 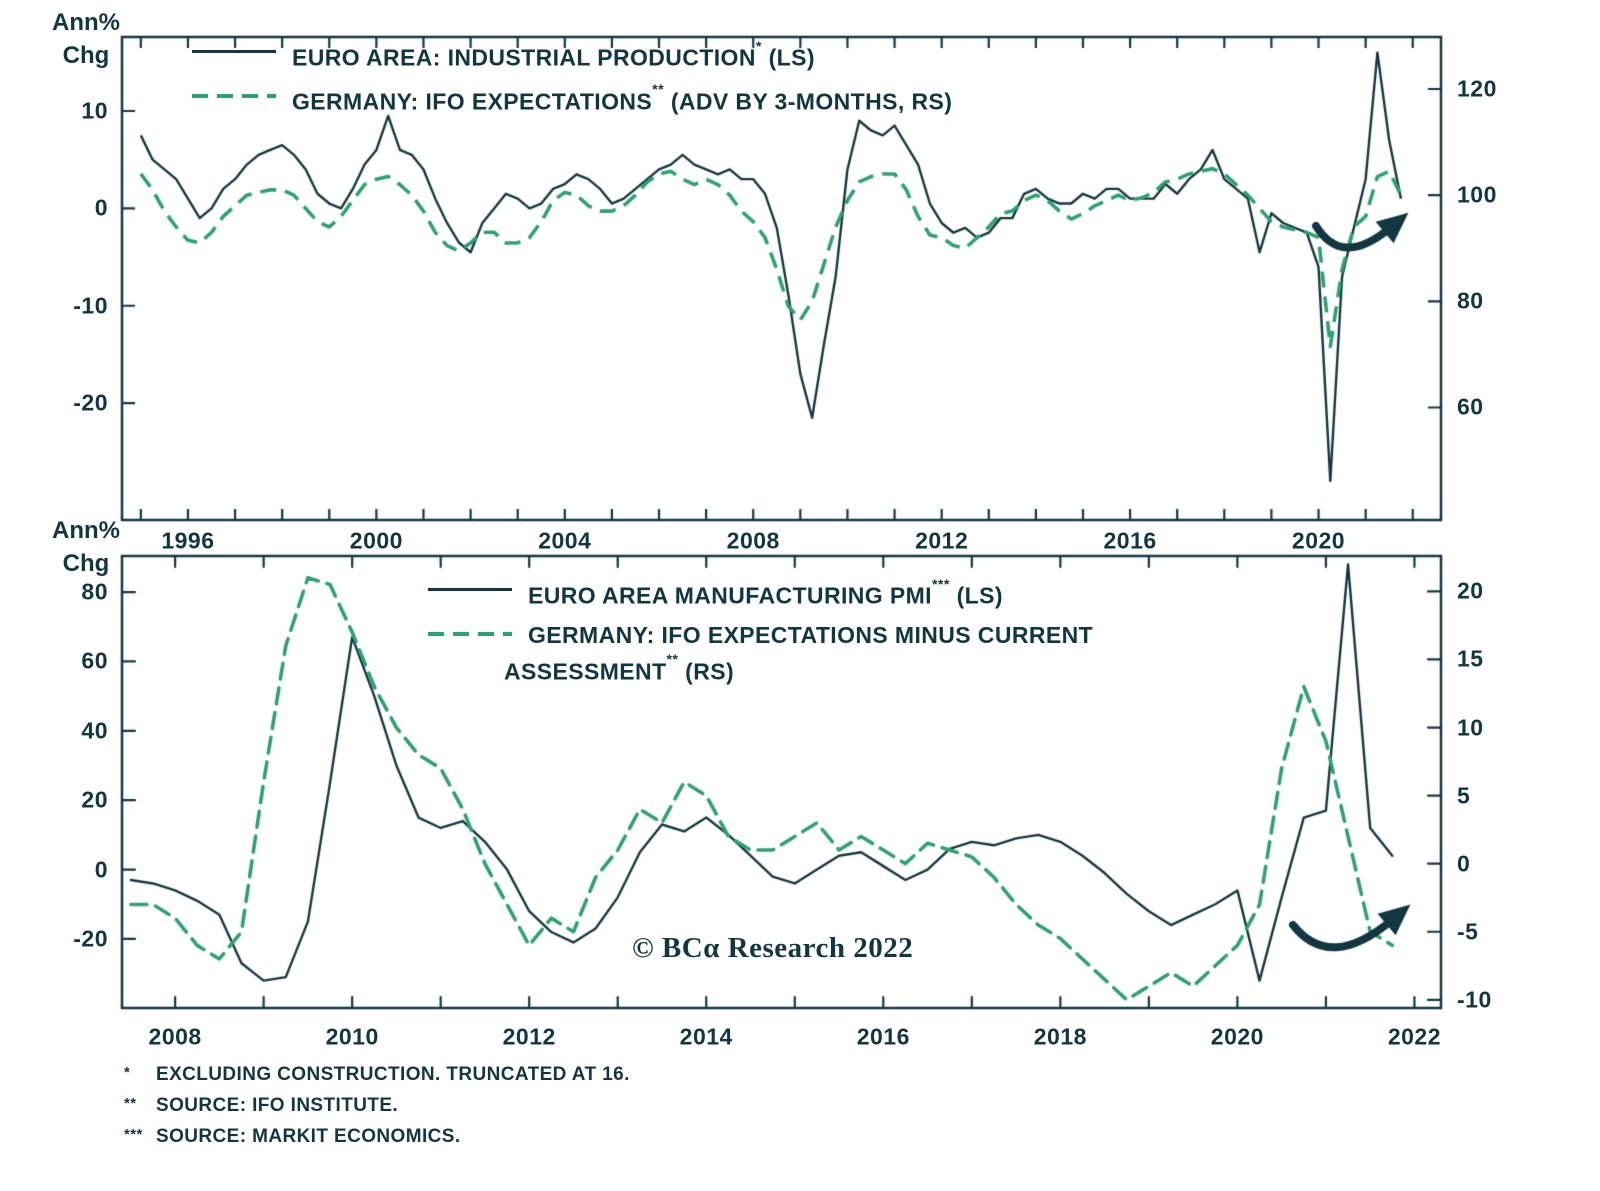 What do you see at coordinates (393, 1074) in the screenshot?
I see `footnote-text: EXCLUDING CONSTRUCTION. TRUNCATED AT 16.` at bounding box center [393, 1074].